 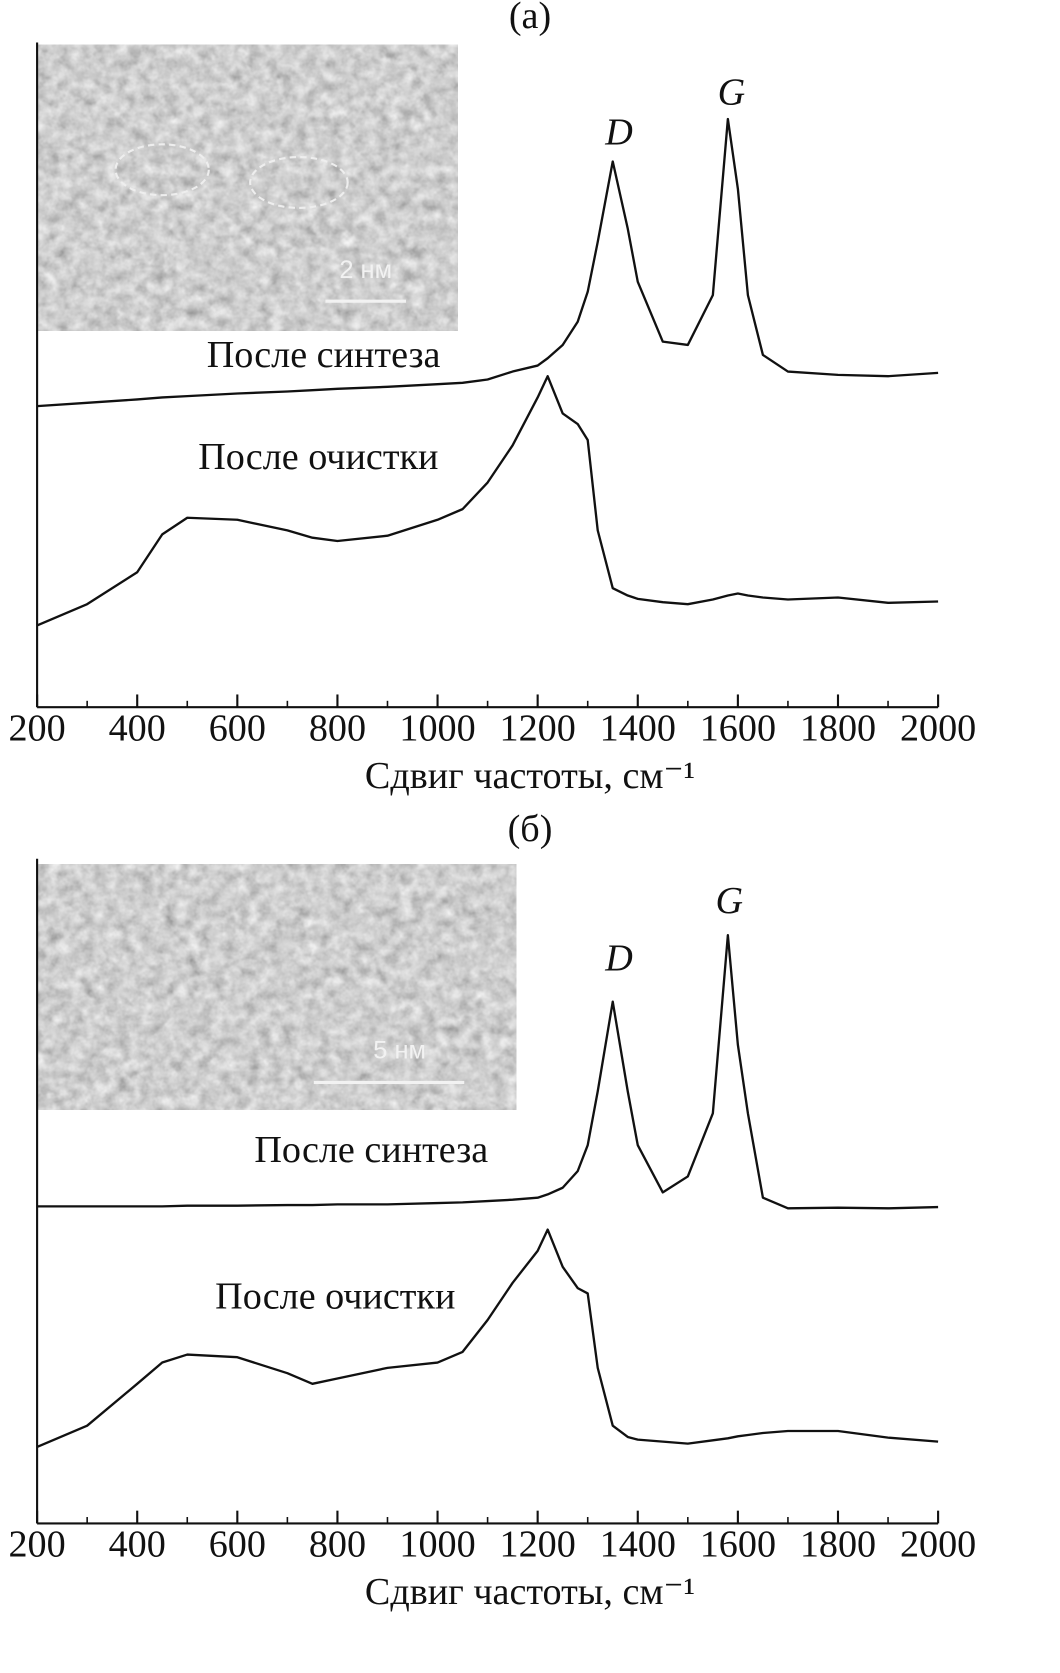 What do you see at coordinates (530, 829) in the screenshot?
I see `panel-title: (б)` at bounding box center [530, 829].